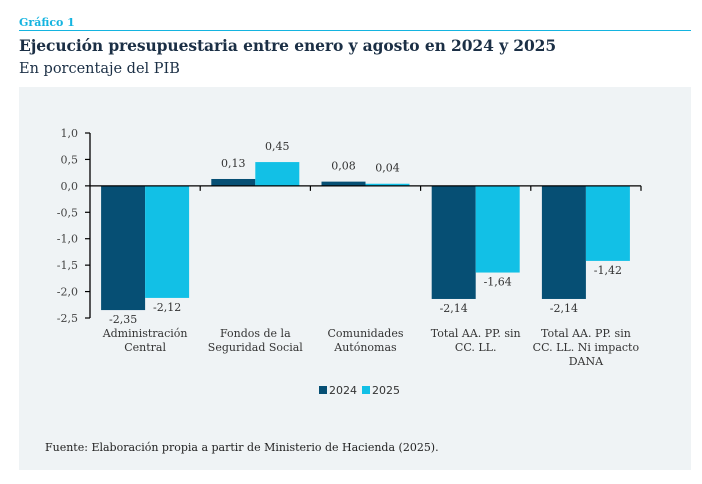 The image size is (702, 484). Describe the element at coordinates (359, 390) in the screenshot. I see `legend: 2024 2025` at that location.